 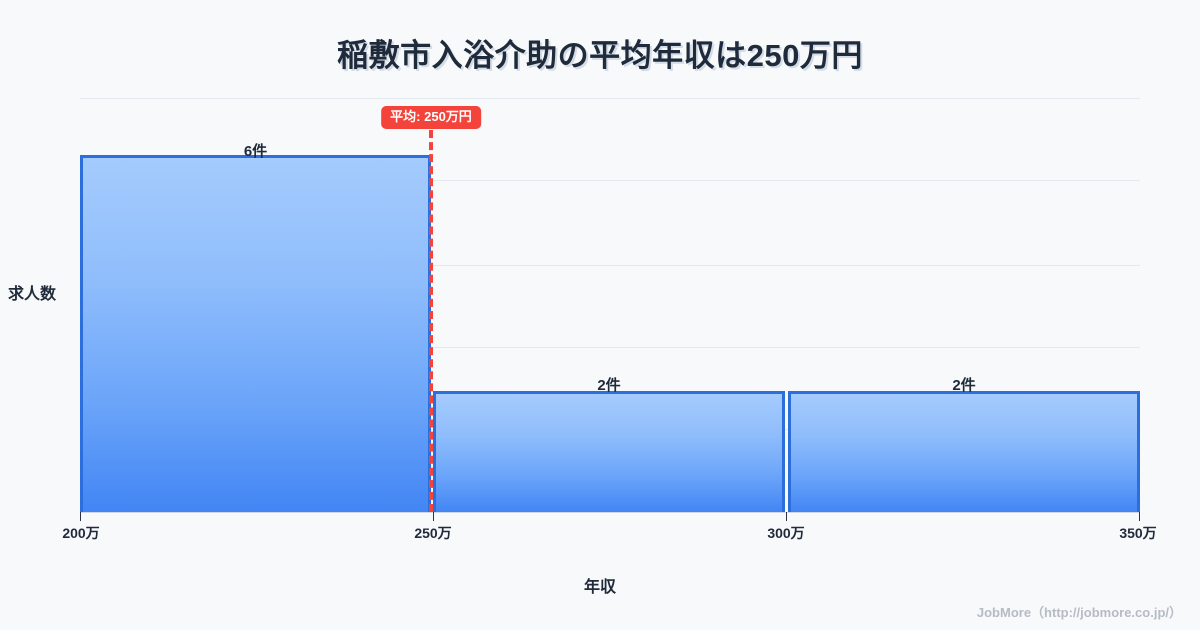 I want to click on average-badge: 平均: 250万円, so click(x=431, y=118).